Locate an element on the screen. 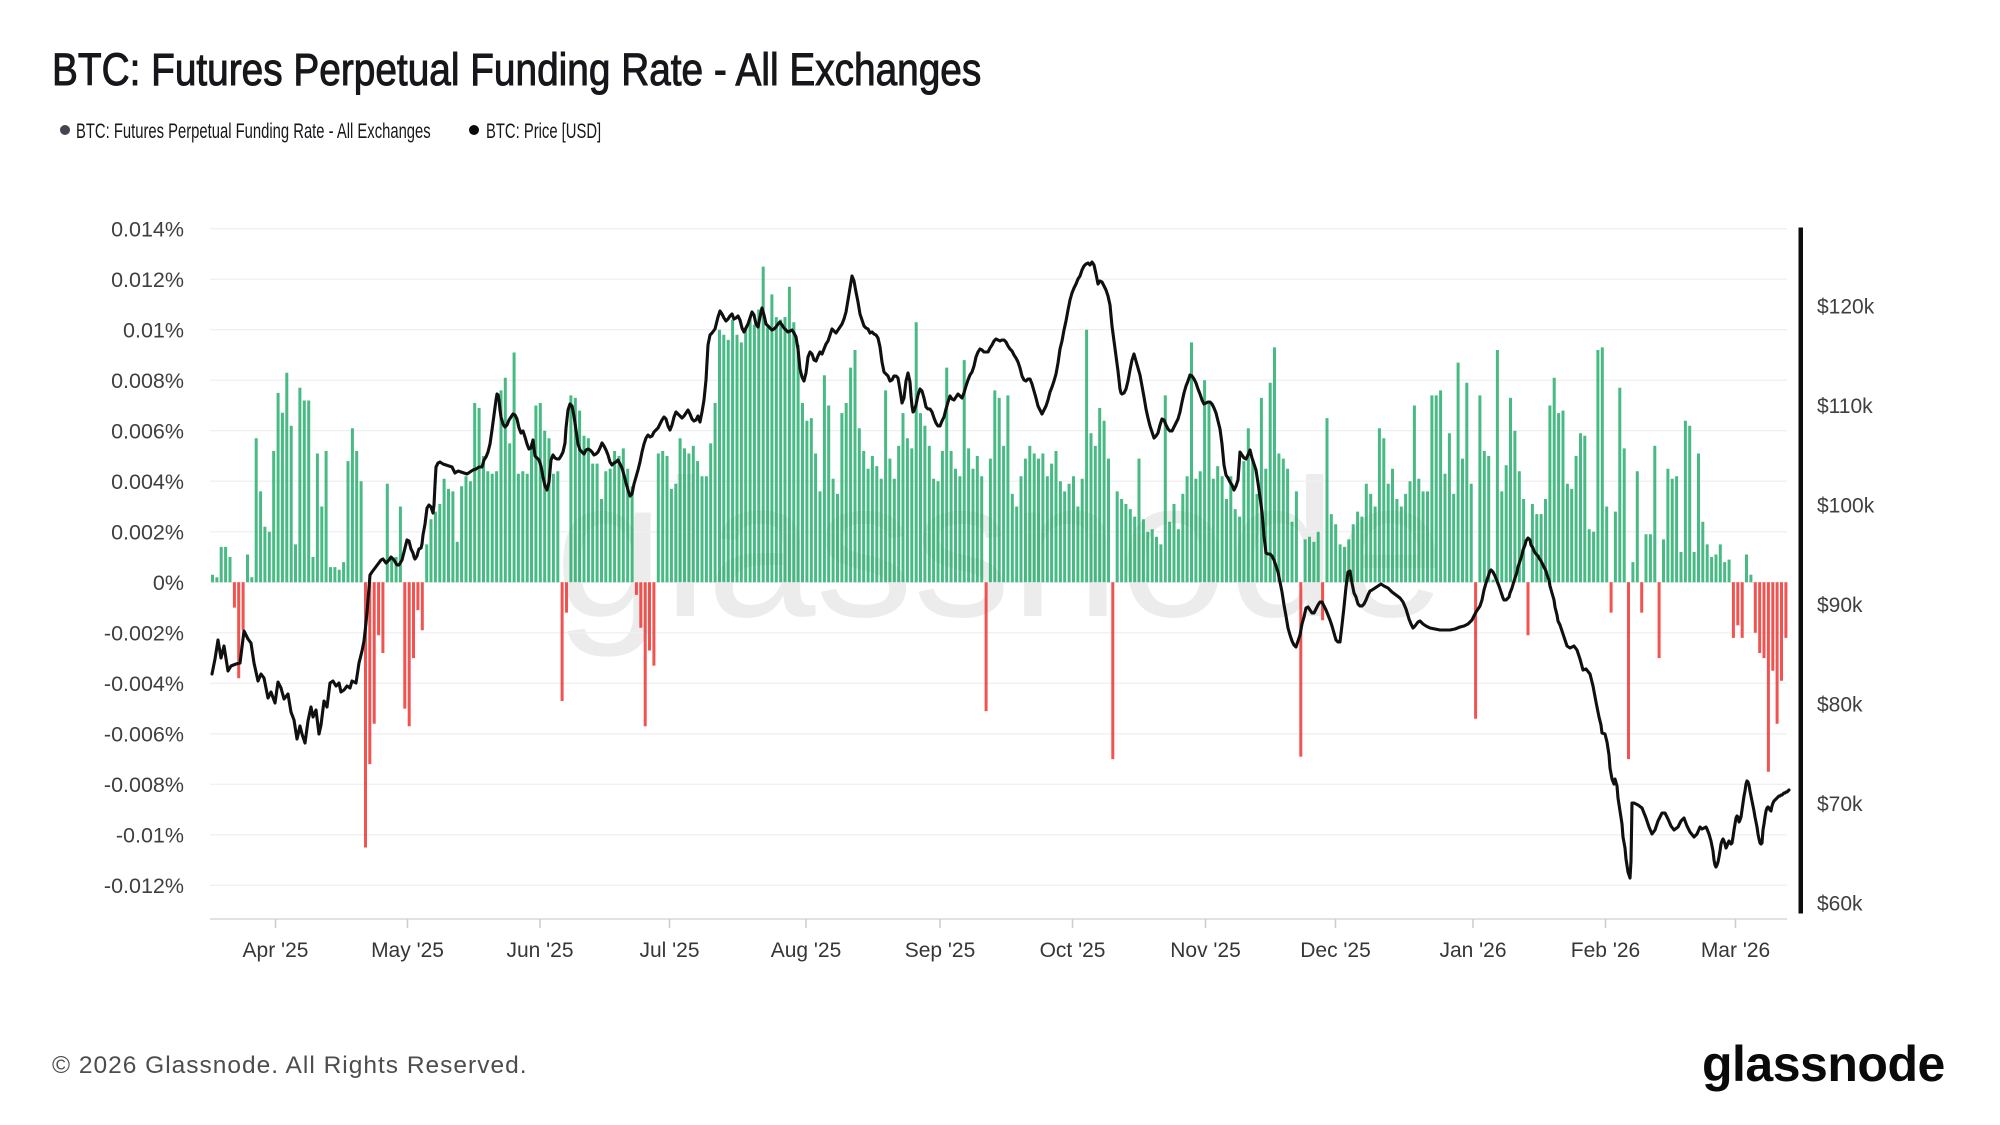 The image size is (2000, 1125). svg-text: Jan '26 is located at coordinates (1472, 950).